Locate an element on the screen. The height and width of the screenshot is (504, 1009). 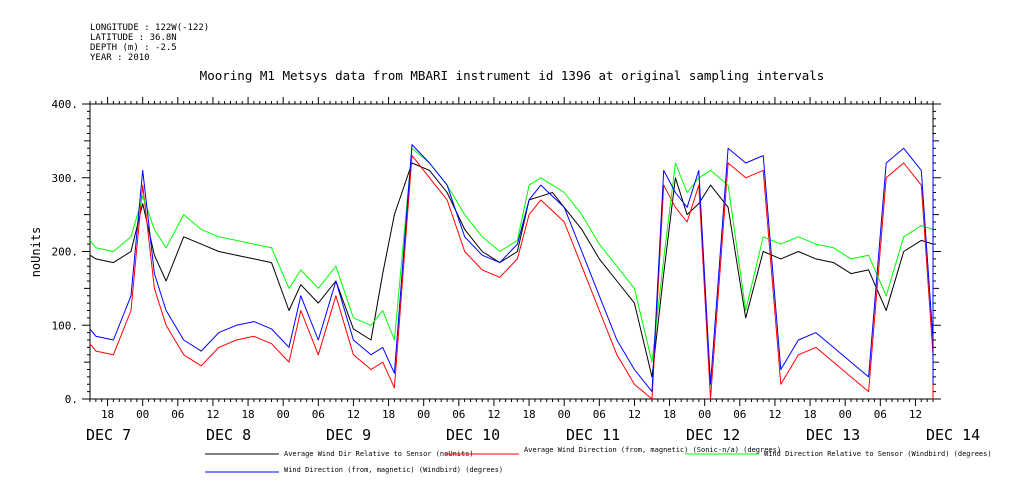
y-tick-label: 400. is located at coordinates (65, 104).